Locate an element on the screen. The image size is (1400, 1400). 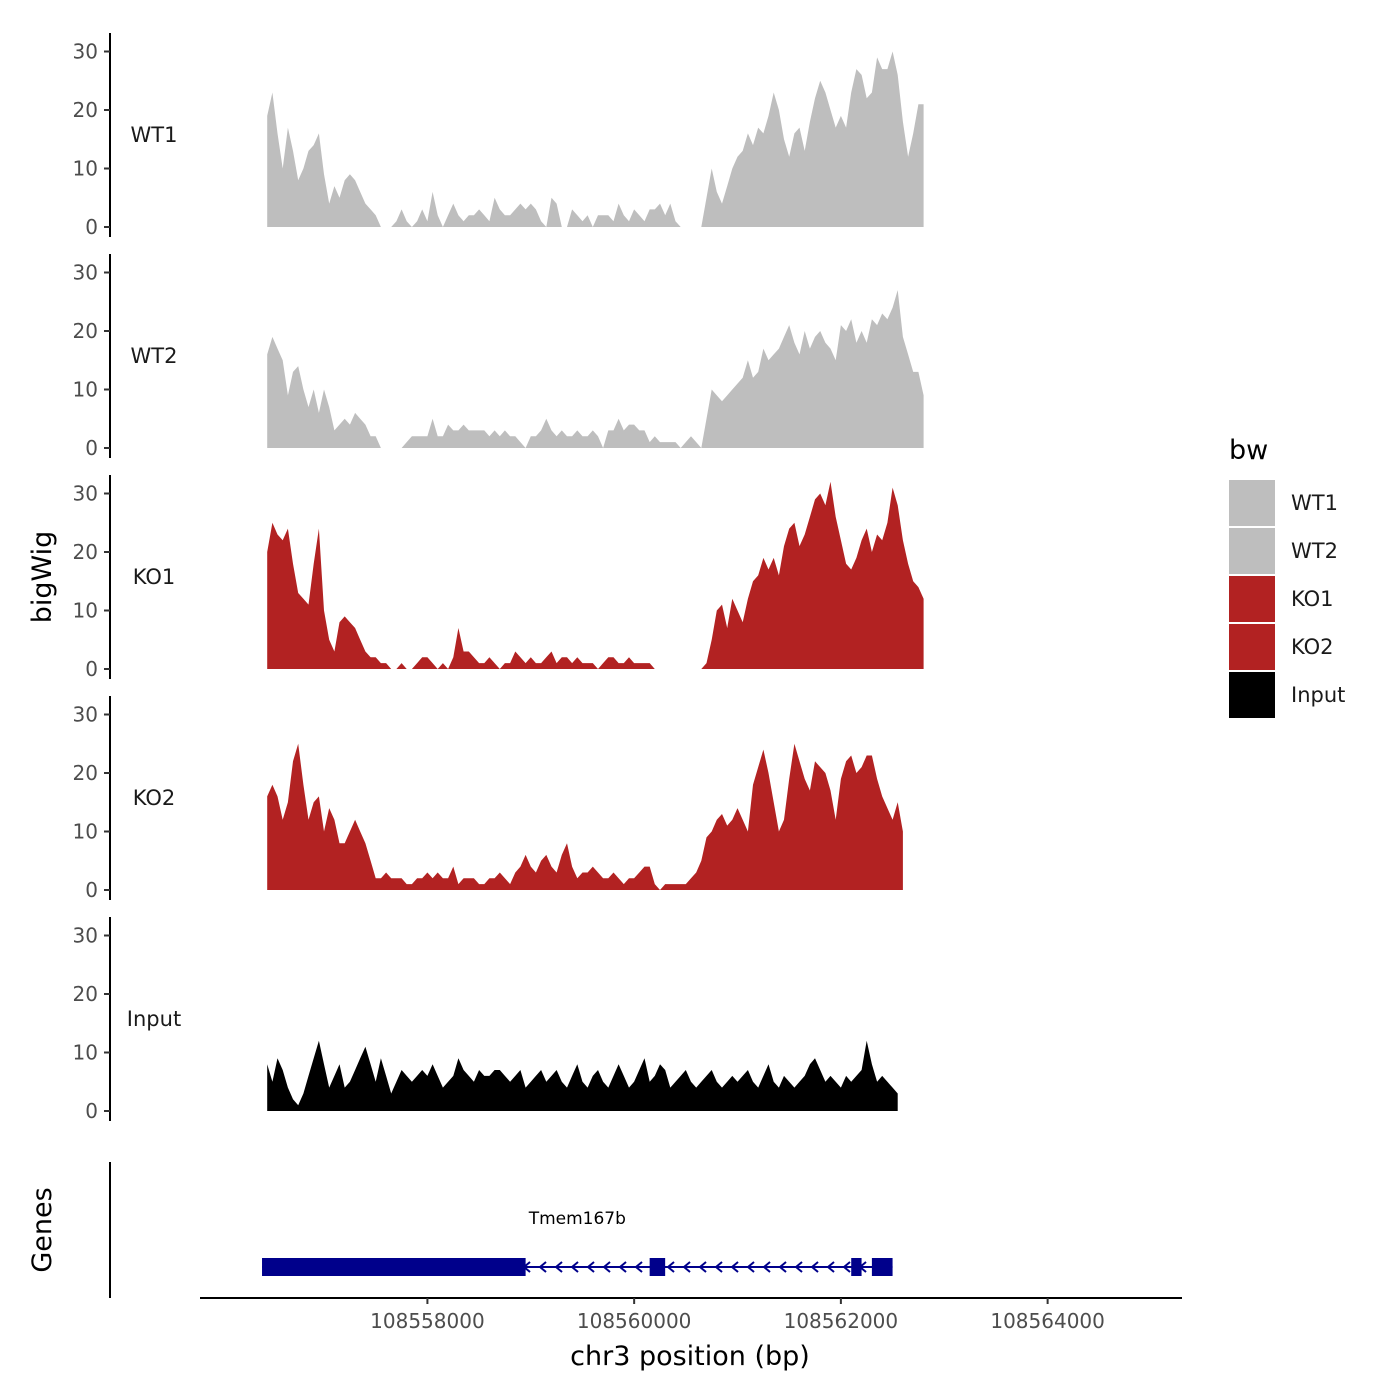
gene-track: Genes Tmem167b is located at coordinates (460, 1230).